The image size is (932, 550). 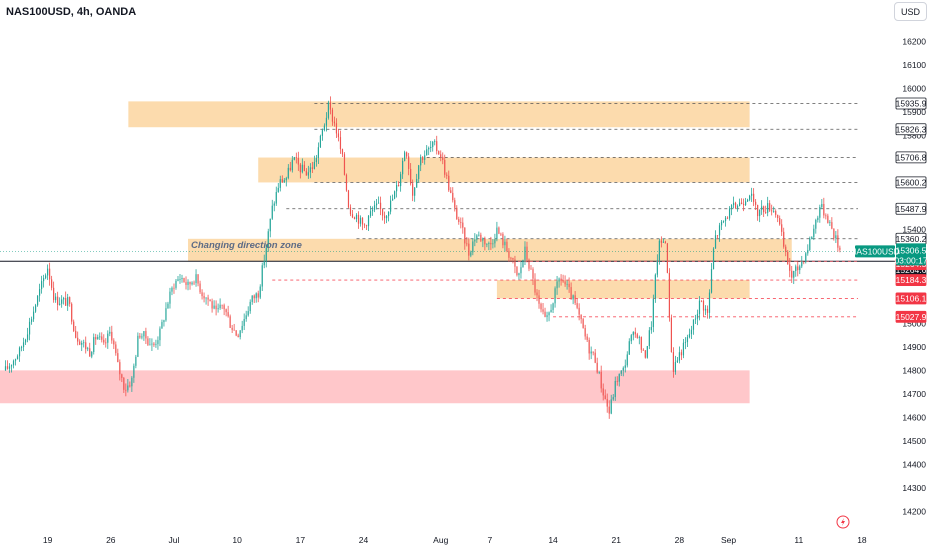 I want to click on x-tick-label: 10, so click(x=237, y=540).